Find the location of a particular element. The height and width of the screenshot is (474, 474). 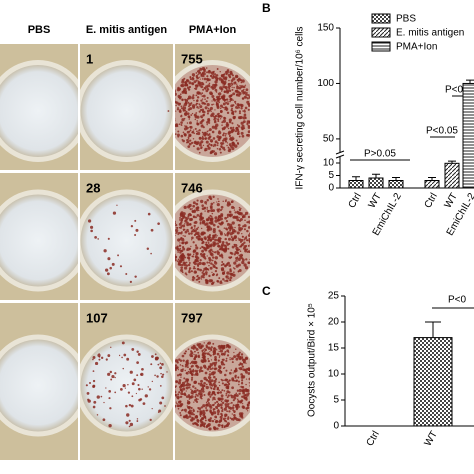

spot-count: 797 is located at coordinates (192, 317).